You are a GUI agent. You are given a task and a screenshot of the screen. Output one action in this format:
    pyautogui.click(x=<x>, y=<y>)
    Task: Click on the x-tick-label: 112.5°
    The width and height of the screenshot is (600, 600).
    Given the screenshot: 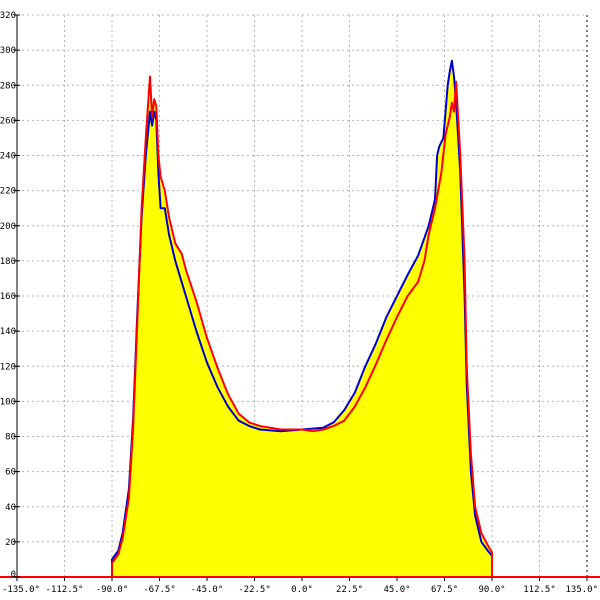 What is the action you would take?
    pyautogui.click(x=539, y=590)
    